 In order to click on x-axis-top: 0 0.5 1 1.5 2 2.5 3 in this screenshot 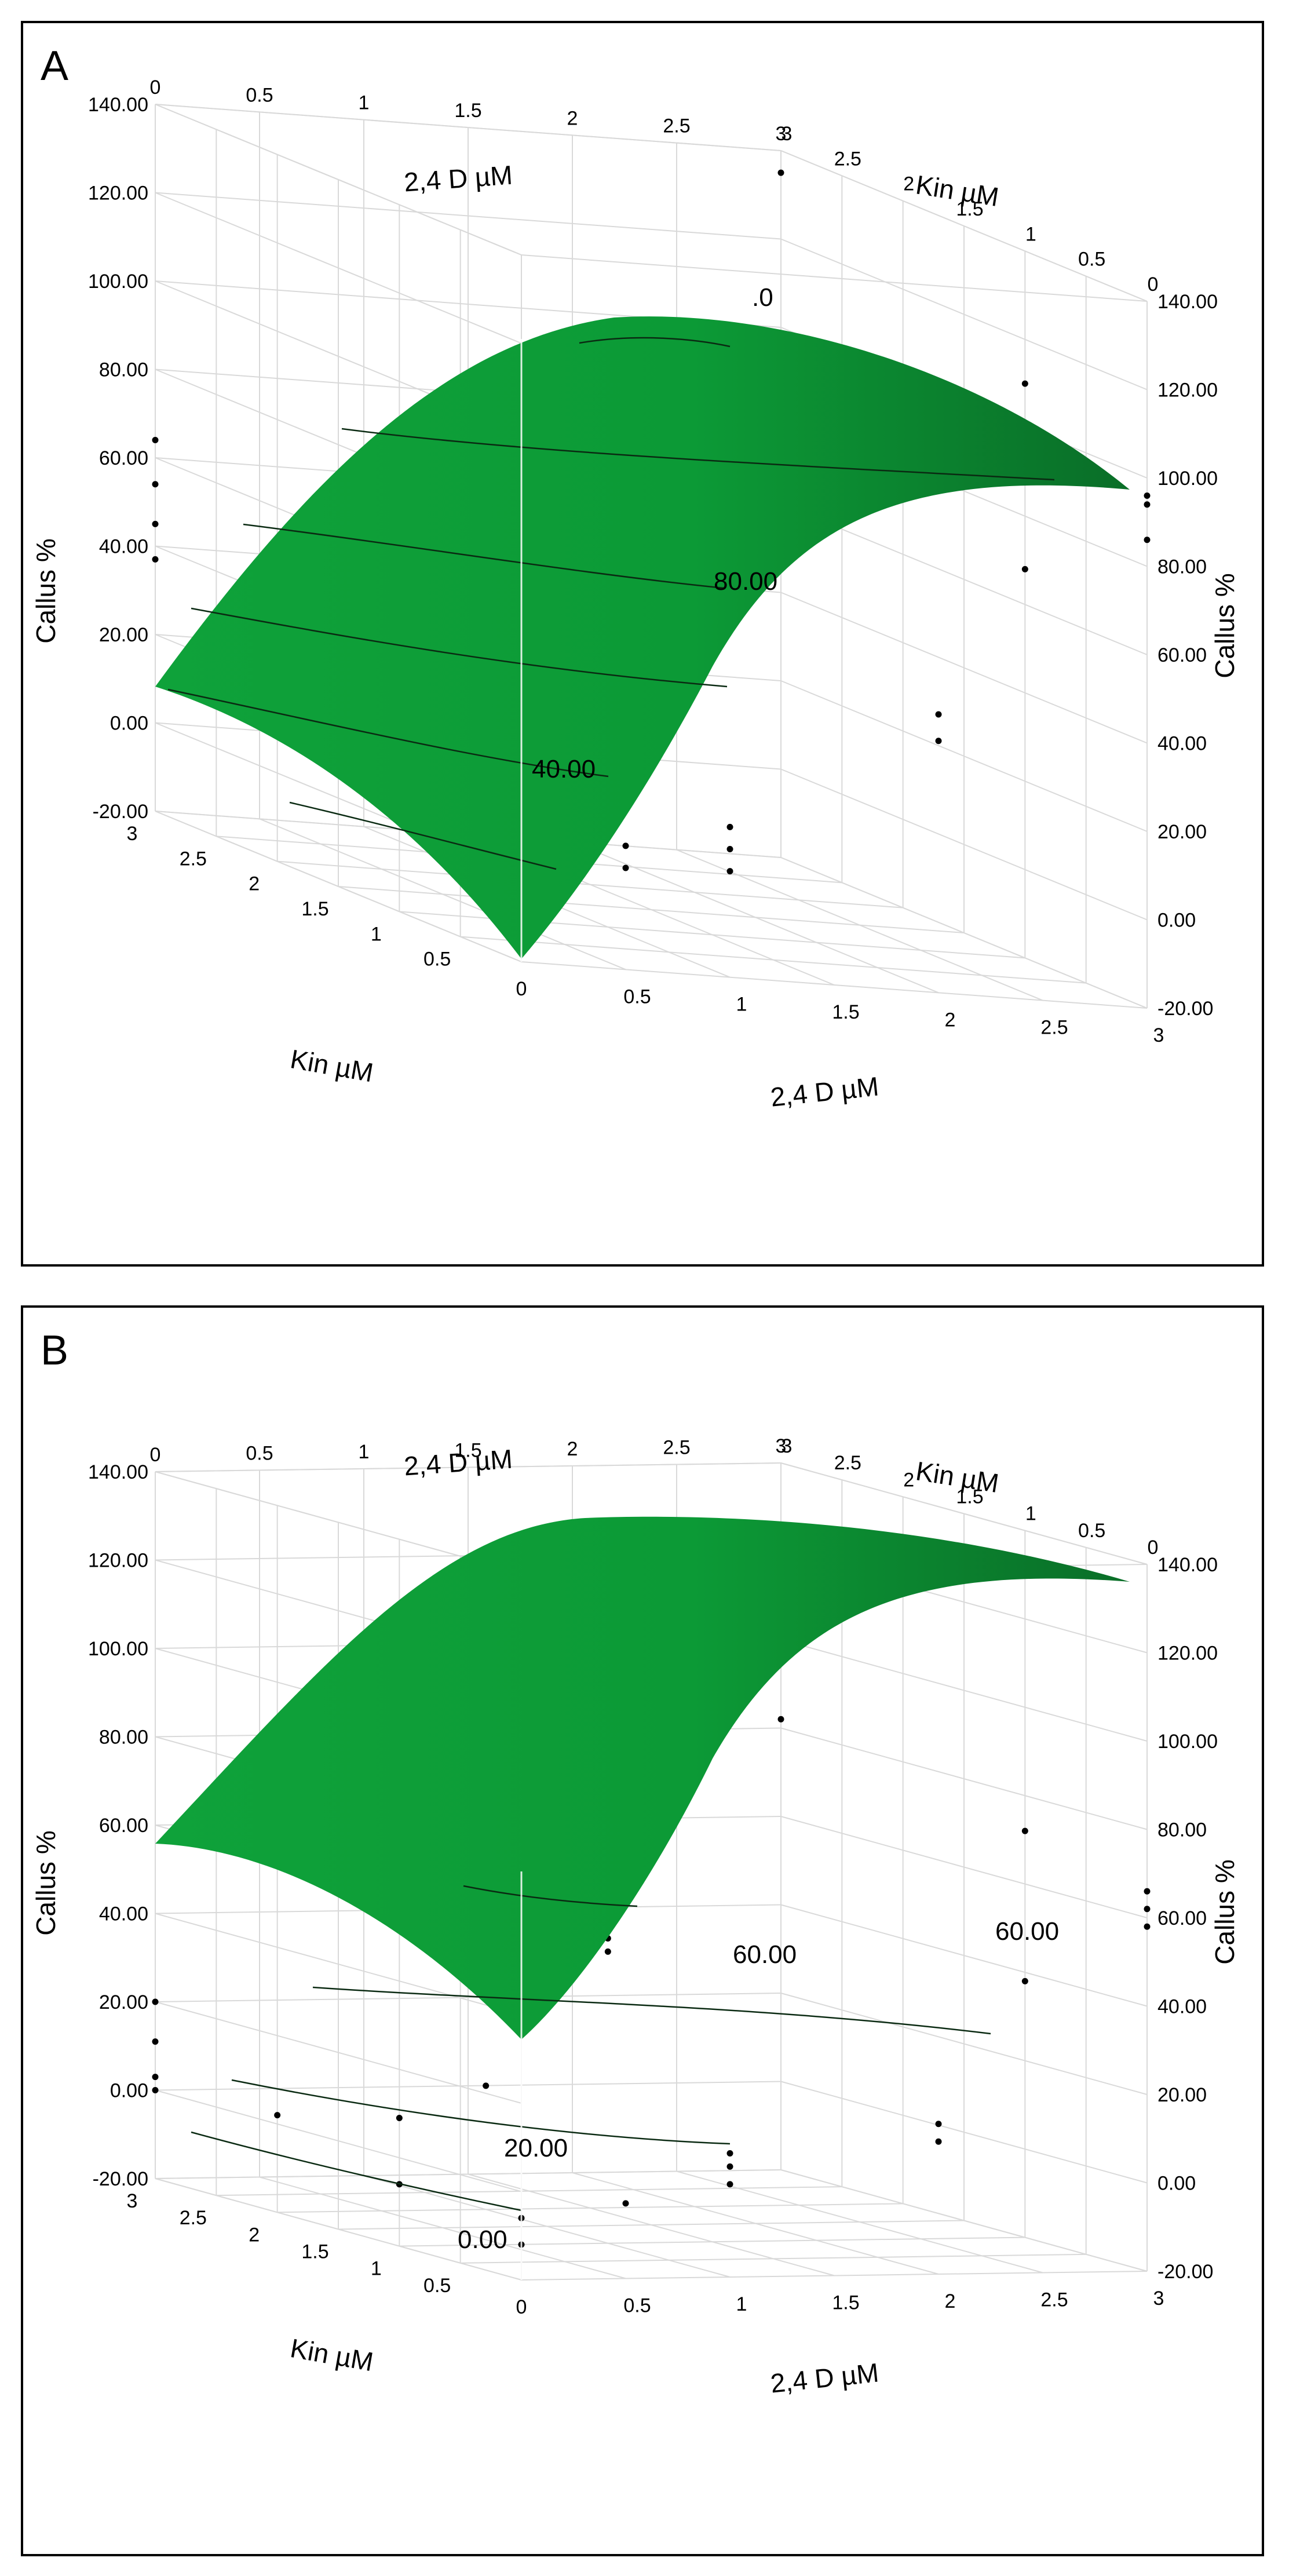, I will do `click(468, 1451)`.